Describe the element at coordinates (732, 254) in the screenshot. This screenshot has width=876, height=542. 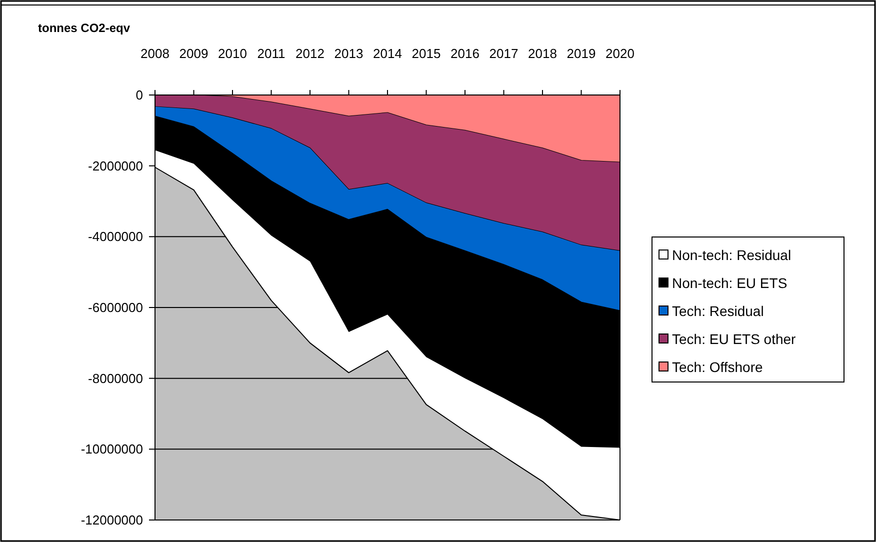
I see `legend-label: Non-tech: Residual` at that location.